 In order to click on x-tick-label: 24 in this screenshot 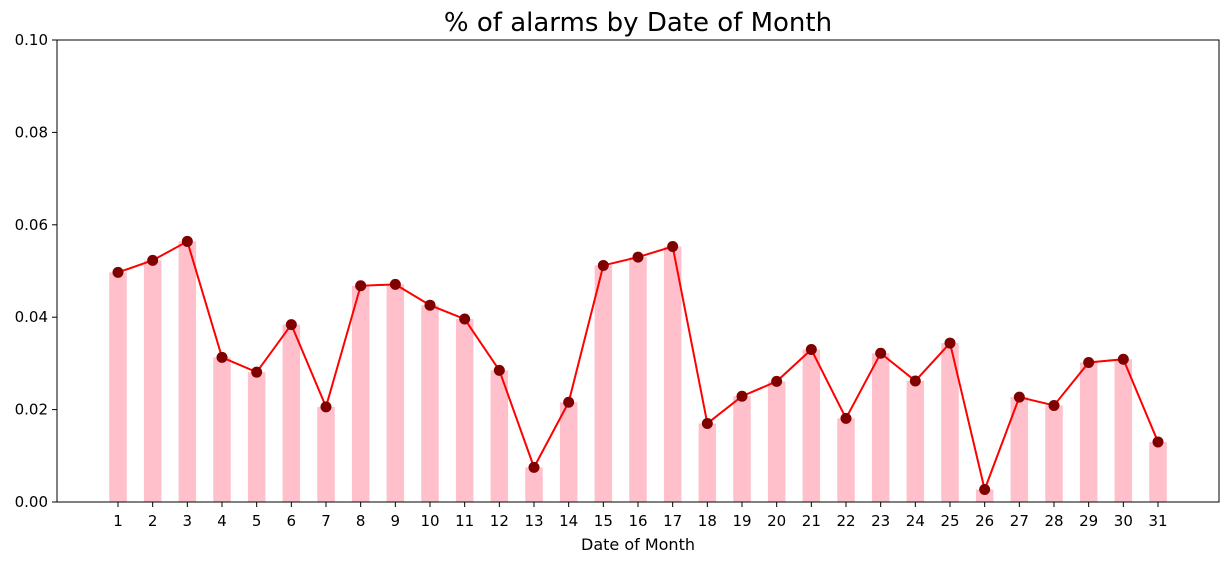, I will do `click(915, 521)`.